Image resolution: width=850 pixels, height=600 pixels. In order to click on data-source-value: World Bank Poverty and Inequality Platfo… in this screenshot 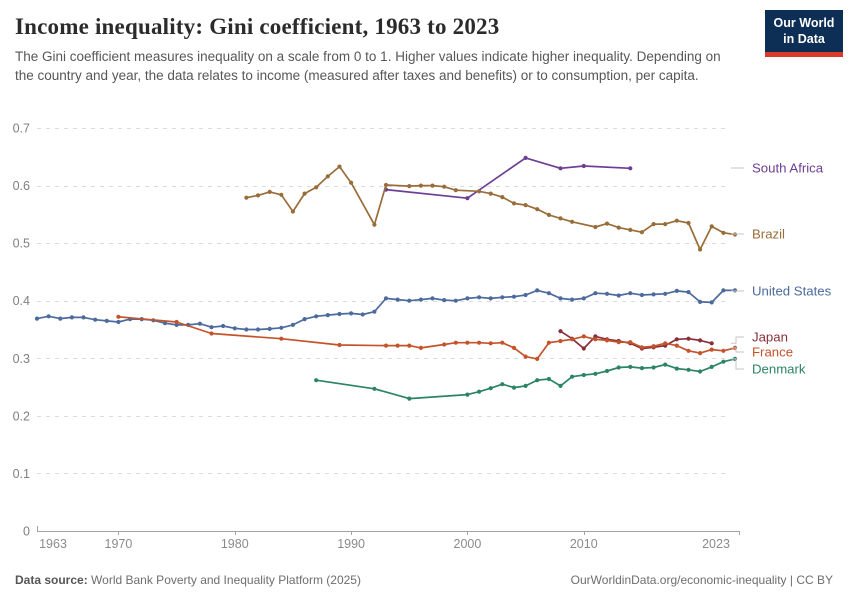, I will do `click(226, 580)`.